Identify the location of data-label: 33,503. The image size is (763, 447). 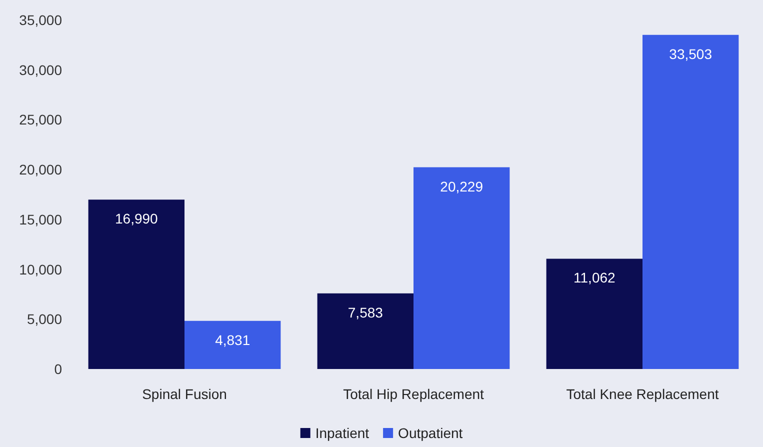
(690, 54).